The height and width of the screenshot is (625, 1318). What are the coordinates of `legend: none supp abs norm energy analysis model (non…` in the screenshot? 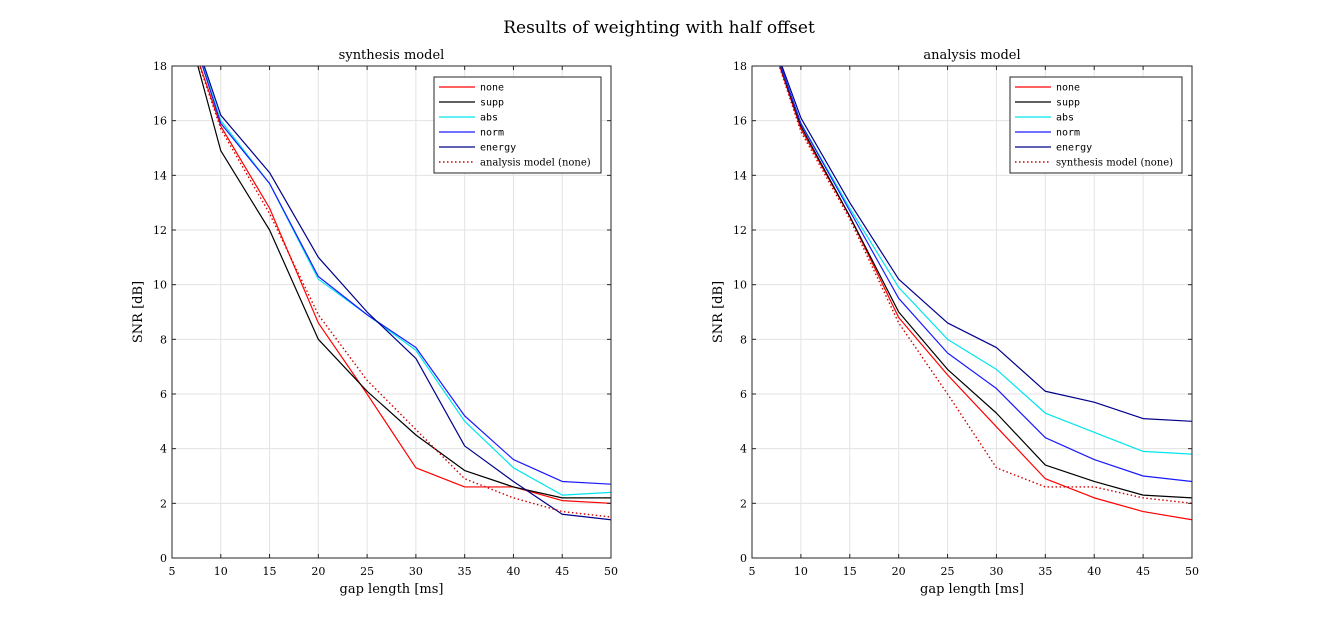 It's located at (517, 125).